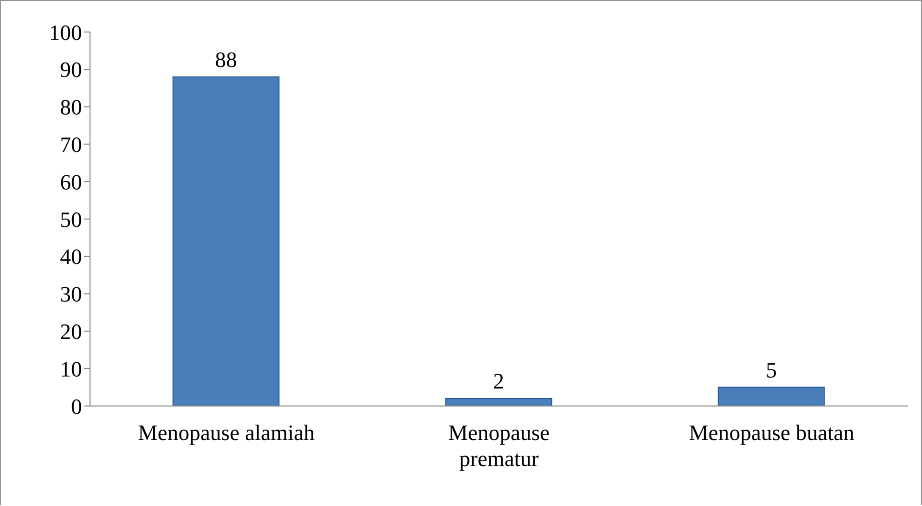 Image resolution: width=922 pixels, height=506 pixels. I want to click on y-tick-label: 20, so click(71, 331).